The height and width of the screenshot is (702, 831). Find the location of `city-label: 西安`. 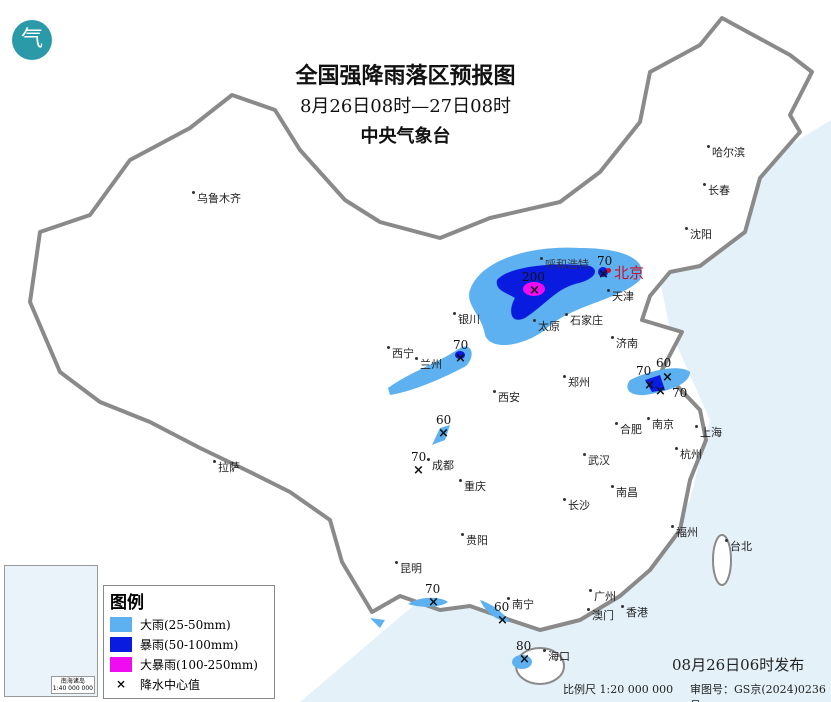

city-label: 西安 is located at coordinates (506, 397).